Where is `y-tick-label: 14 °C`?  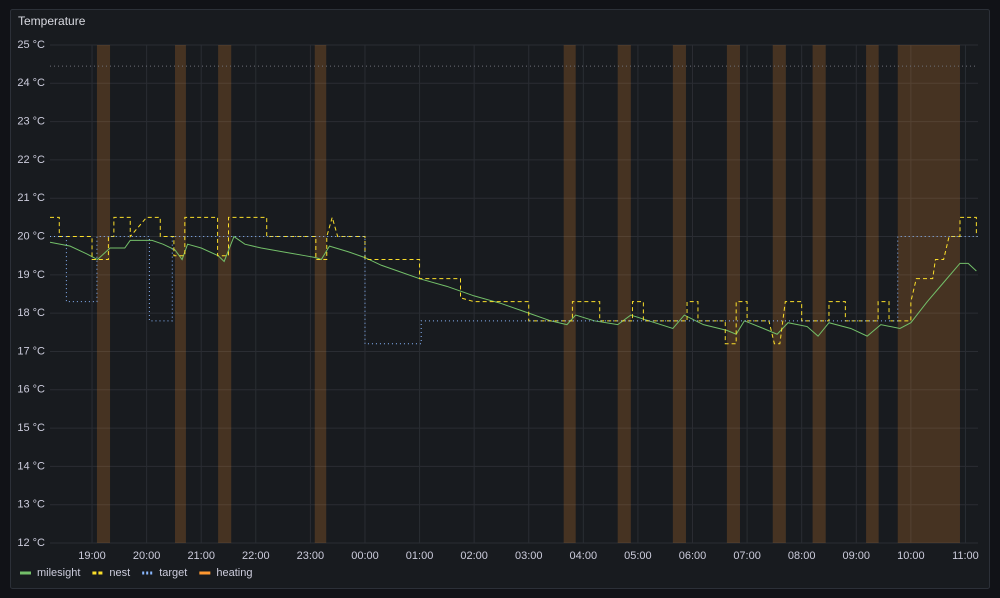 y-tick-label: 14 °C is located at coordinates (31, 466).